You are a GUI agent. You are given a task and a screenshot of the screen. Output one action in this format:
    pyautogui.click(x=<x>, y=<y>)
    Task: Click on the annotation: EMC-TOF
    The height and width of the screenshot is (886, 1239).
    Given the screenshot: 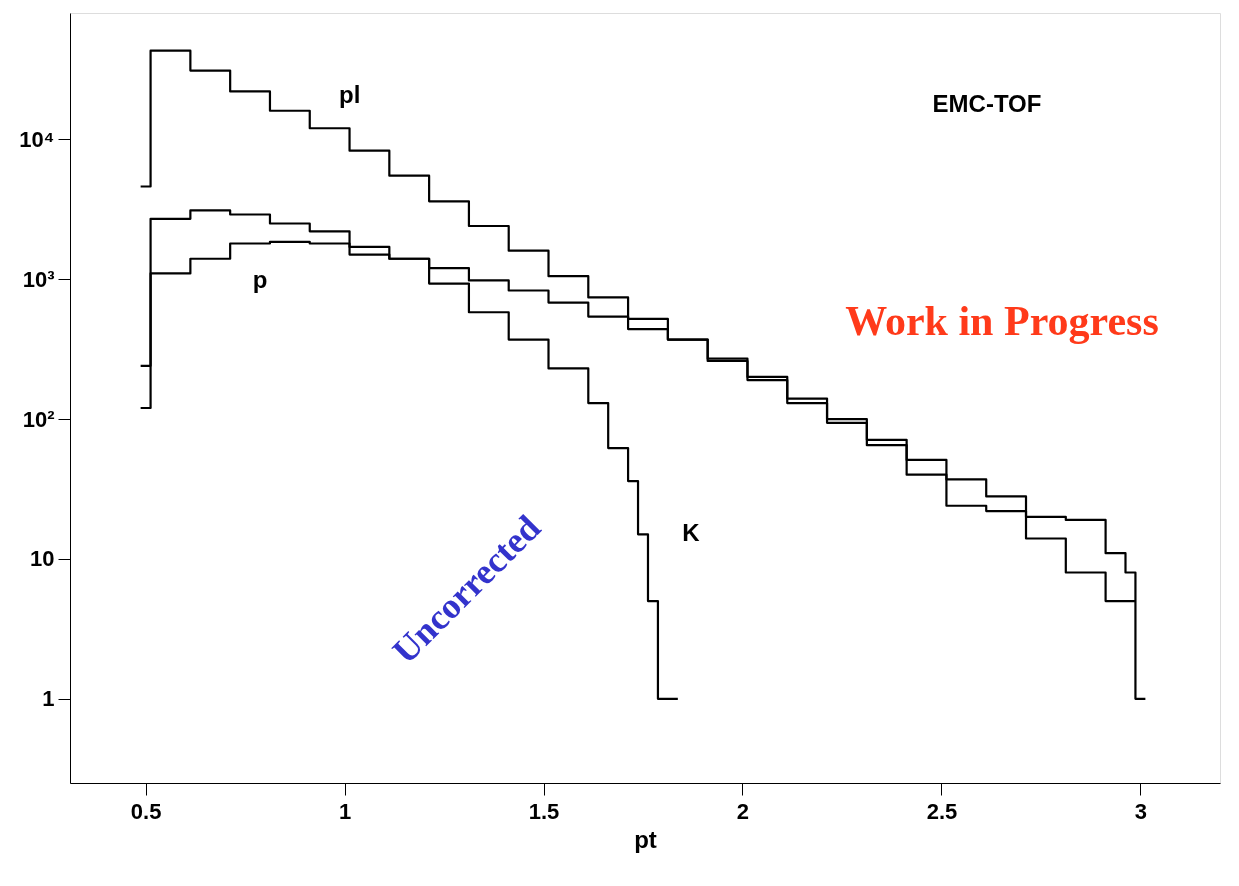 What is the action you would take?
    pyautogui.click(x=987, y=103)
    